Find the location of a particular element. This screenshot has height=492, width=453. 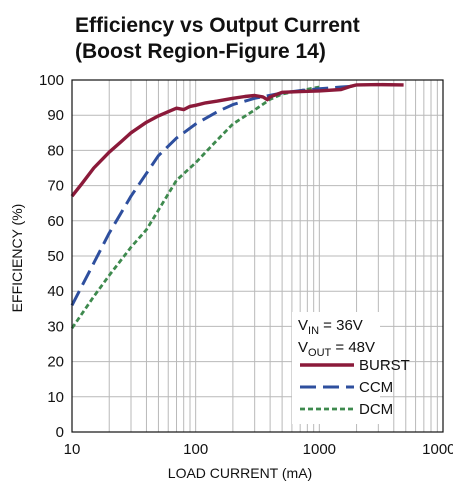

y-tick-label-90: 90 is located at coordinates (55, 115).